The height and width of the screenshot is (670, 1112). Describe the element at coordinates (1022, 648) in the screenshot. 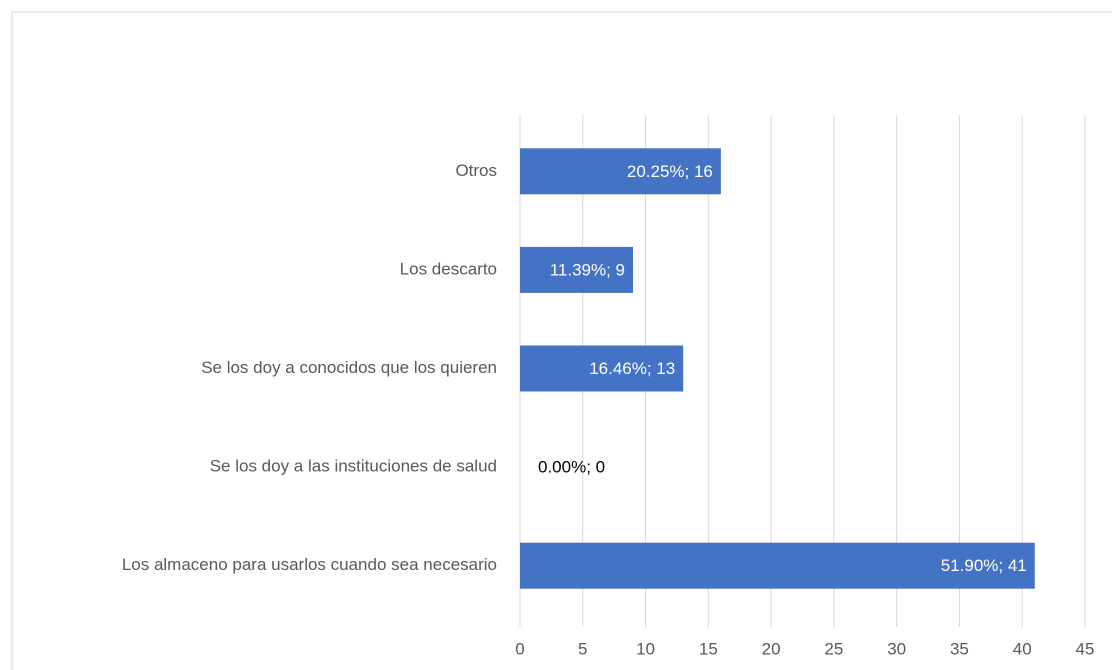

I see `x-tick-label: 40` at that location.